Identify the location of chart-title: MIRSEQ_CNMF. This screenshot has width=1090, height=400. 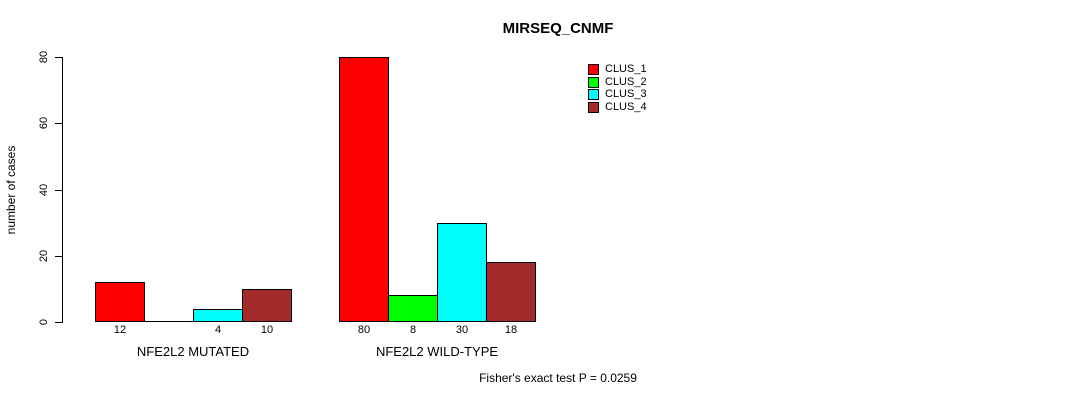
(558, 28).